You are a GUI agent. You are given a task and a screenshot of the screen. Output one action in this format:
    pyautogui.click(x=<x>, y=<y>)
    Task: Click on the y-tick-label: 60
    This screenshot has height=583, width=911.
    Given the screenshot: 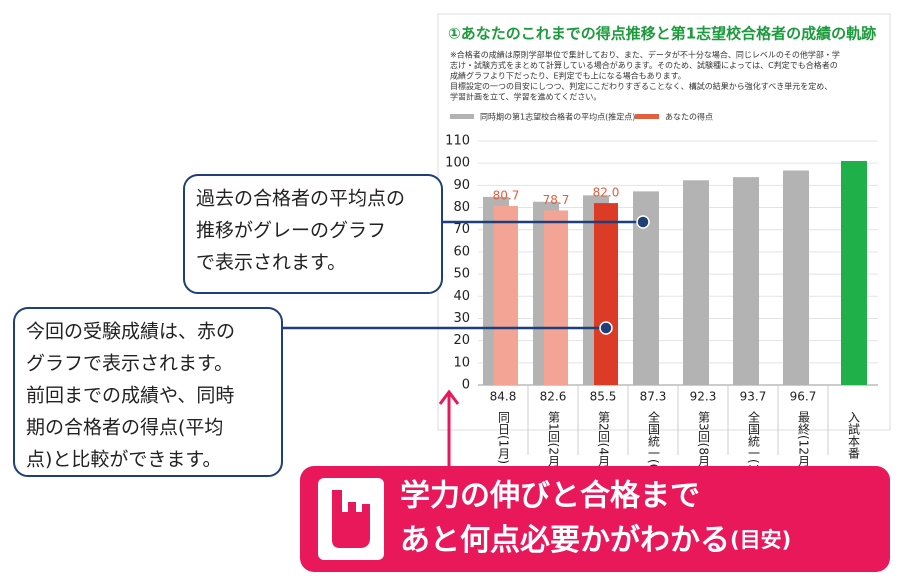 What is the action you would take?
    pyautogui.click(x=461, y=251)
    